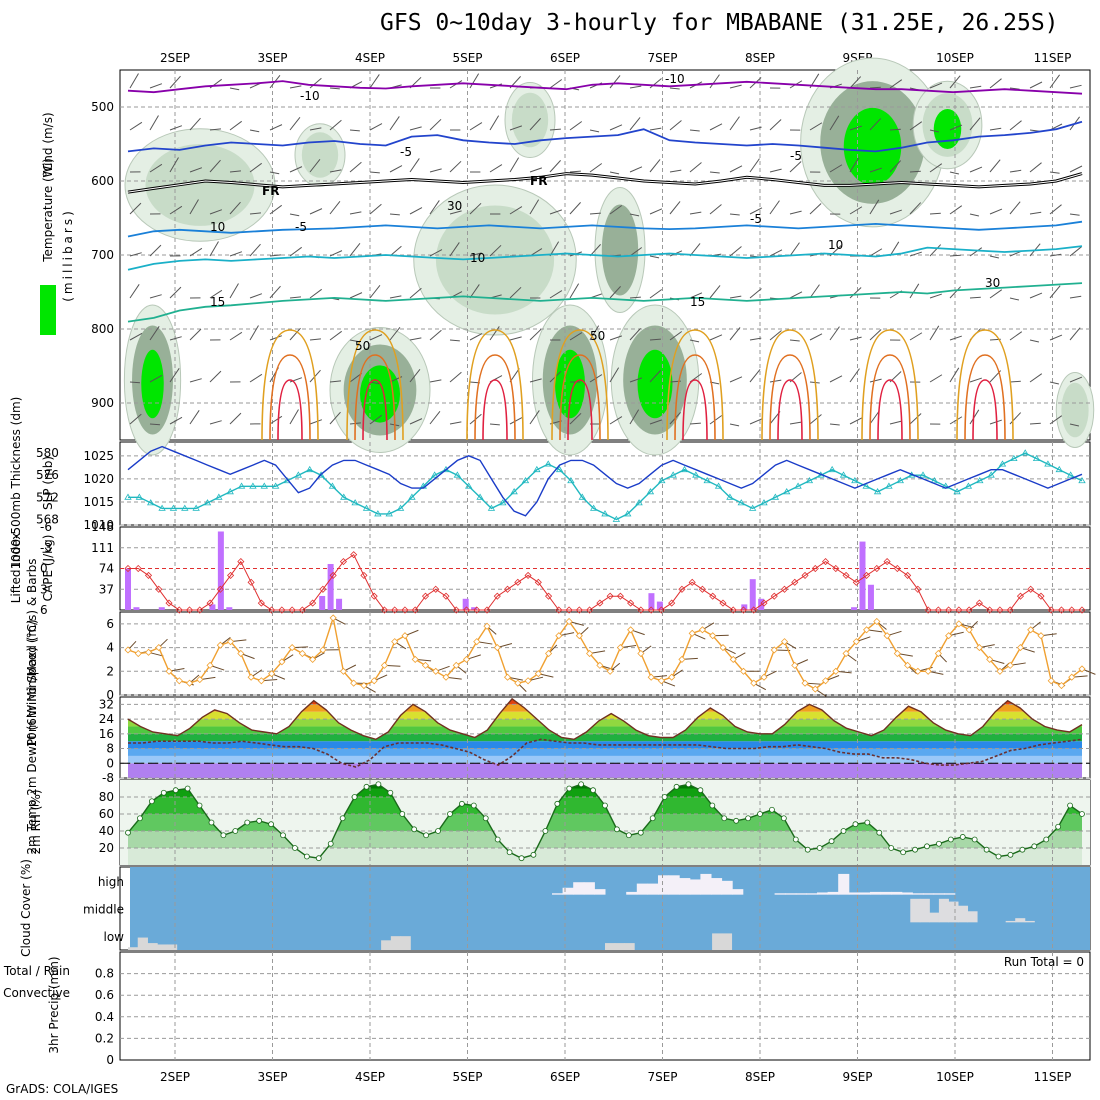 Image resolution: width=1100 pixels, height=1100 pixels. Describe the element at coordinates (605, 302) in the screenshot. I see `temp-contour-line` at that location.